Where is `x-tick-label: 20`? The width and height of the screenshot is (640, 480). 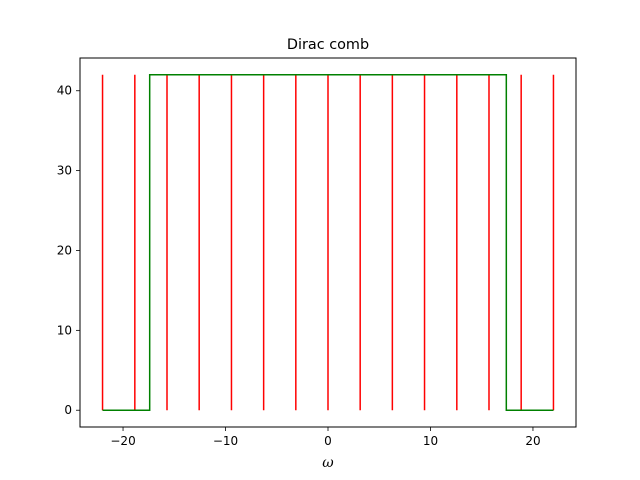
x-tick-label: 20 is located at coordinates (532, 441).